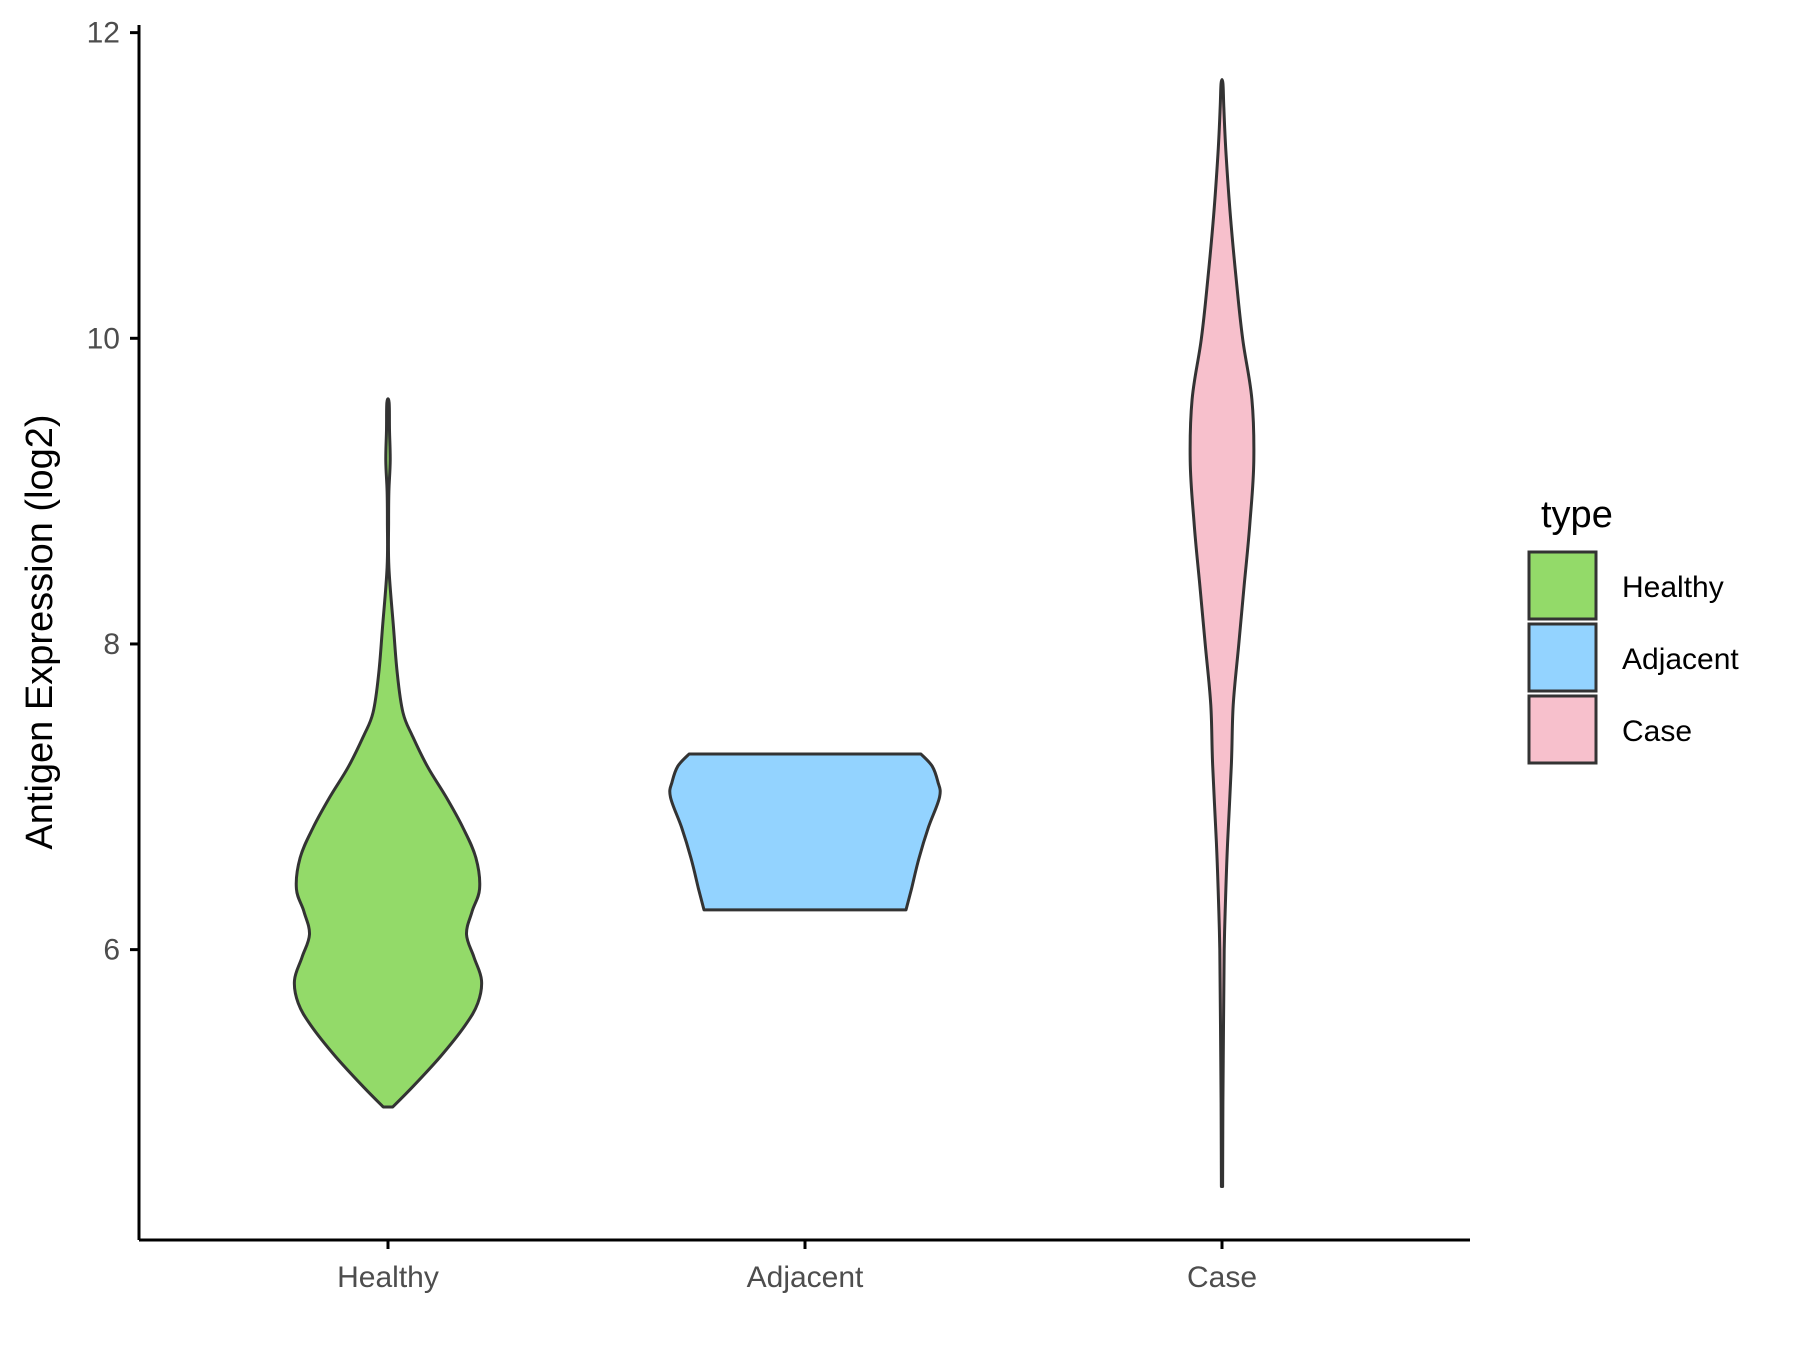 The image size is (1800, 1350). I want to click on legend-swatch-adjacent, so click(1562, 657).